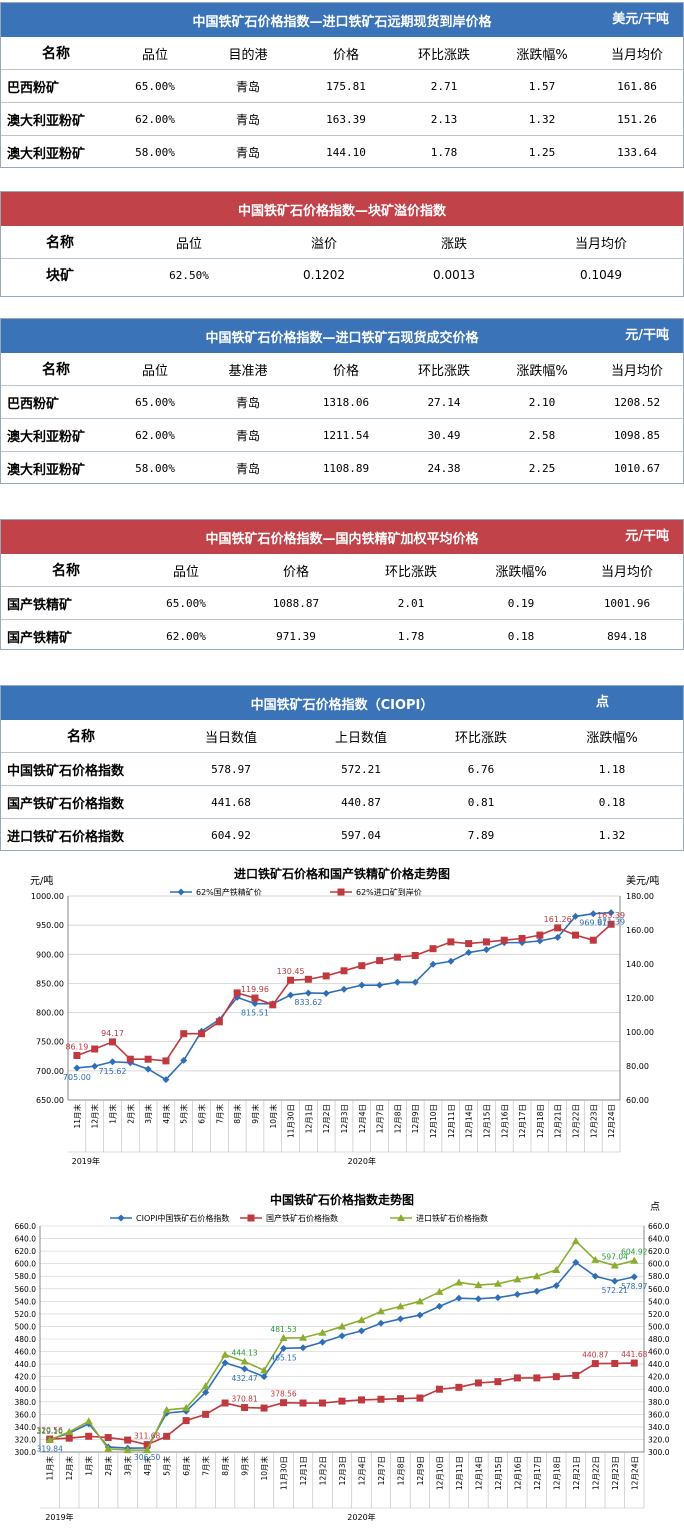  Describe the element at coordinates (41, 880) in the screenshot. I see `y-axis-left-label: 元/吨` at that location.